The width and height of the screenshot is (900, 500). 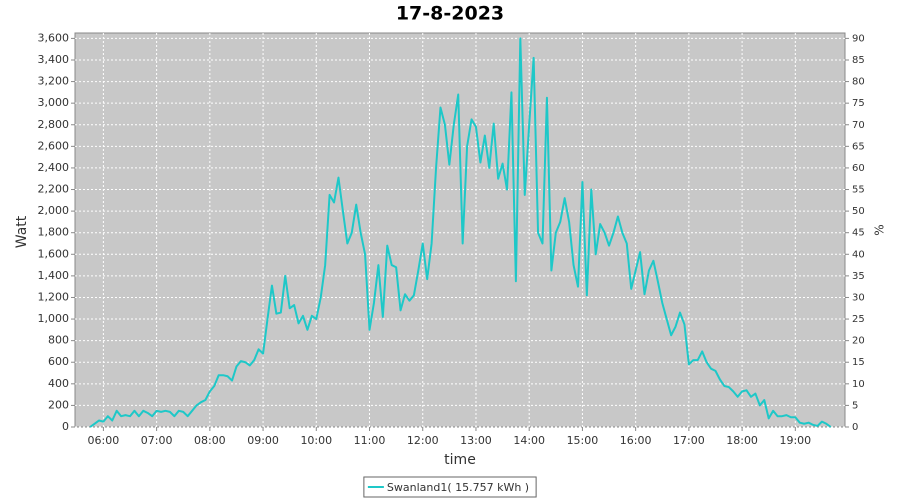 What do you see at coordinates (689, 440) in the screenshot?
I see `x-tick-label: 17:00` at bounding box center [689, 440].